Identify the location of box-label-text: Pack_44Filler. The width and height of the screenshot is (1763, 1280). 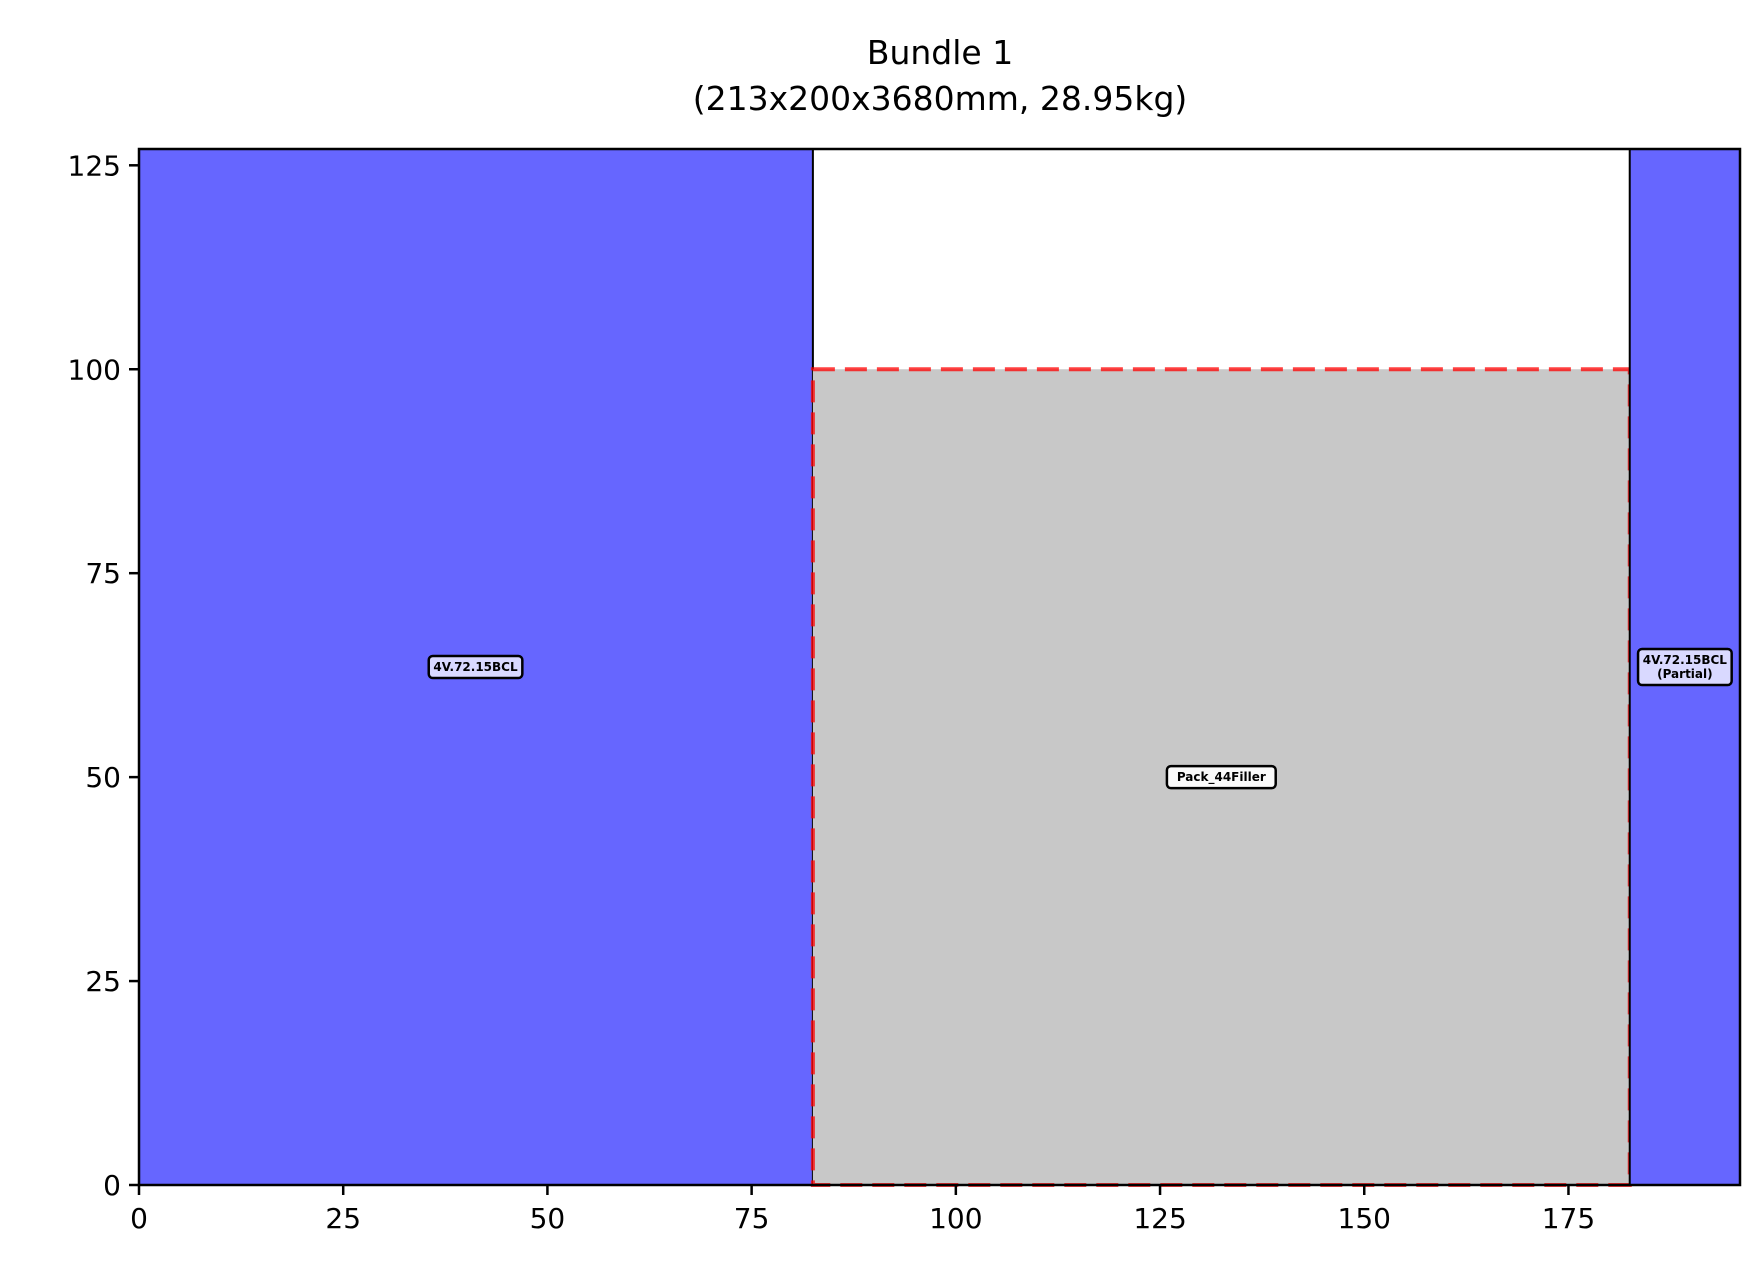
(1221, 777).